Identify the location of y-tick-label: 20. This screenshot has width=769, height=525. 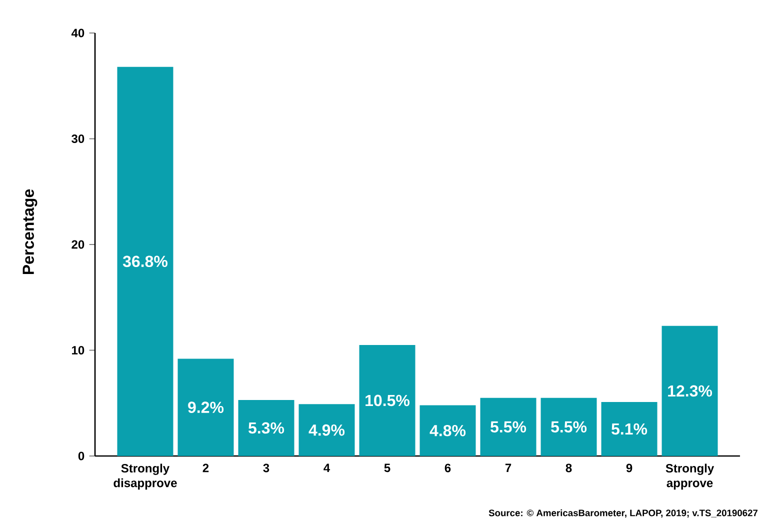
(78, 244).